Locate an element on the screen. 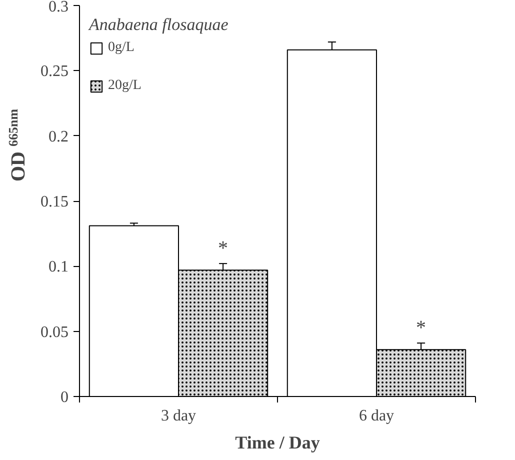  y-tick-label: 0.05 is located at coordinates (54, 332).